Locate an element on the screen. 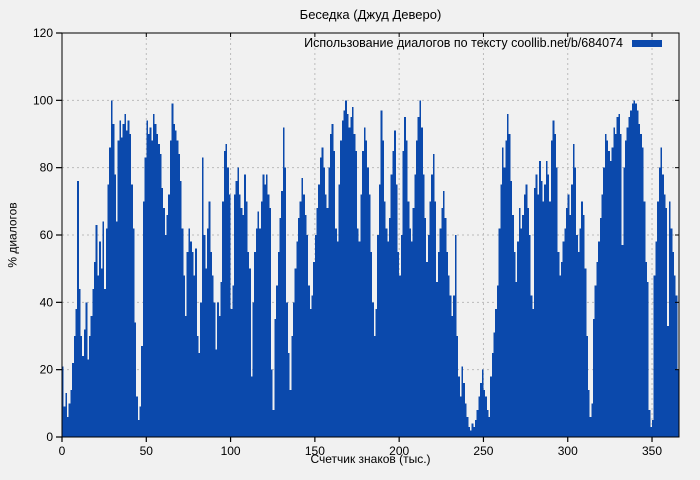  x-tick-label: 350 is located at coordinates (652, 451).